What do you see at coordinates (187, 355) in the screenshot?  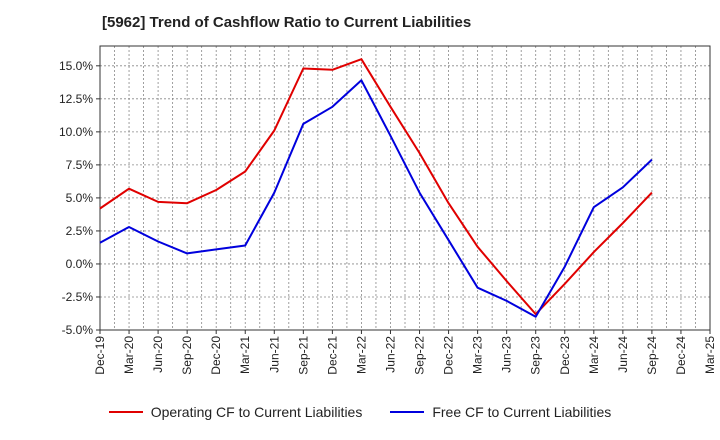 I see `x-tick-label: Sep-20` at bounding box center [187, 355].